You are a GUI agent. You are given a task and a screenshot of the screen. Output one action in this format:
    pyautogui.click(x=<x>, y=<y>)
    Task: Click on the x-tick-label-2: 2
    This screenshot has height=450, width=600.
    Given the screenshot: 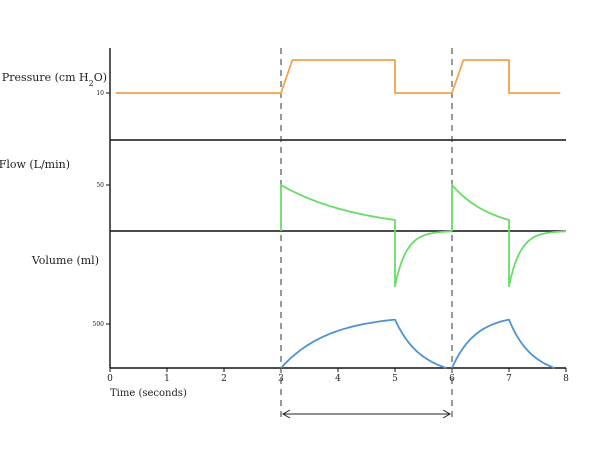 What is the action you would take?
    pyautogui.click(x=224, y=379)
    